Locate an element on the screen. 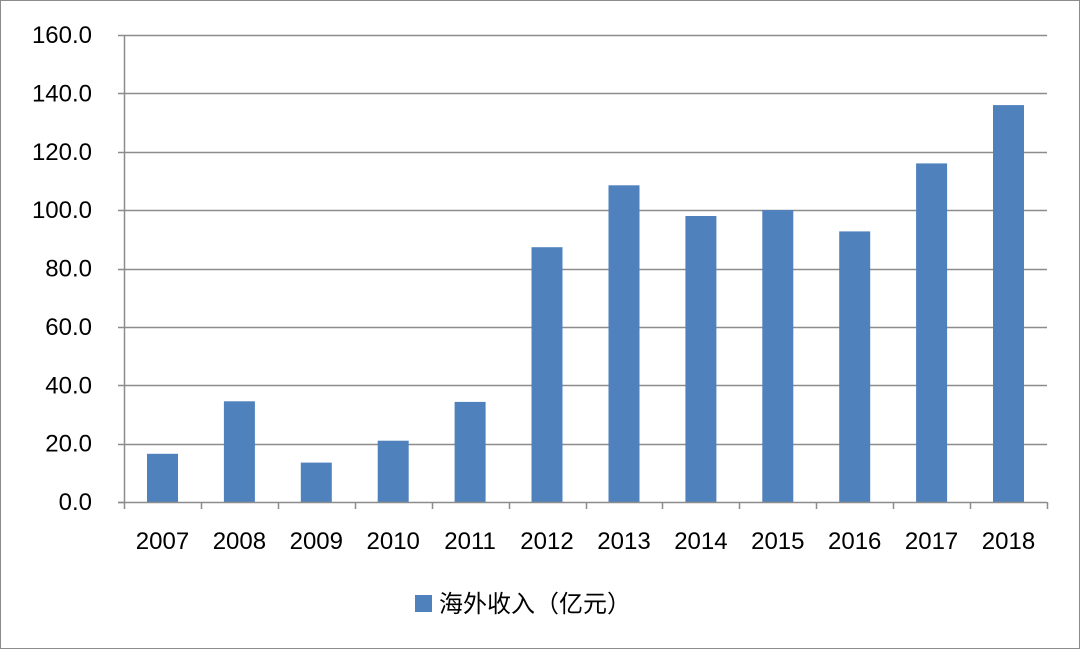  bar-2007 is located at coordinates (162, 477).